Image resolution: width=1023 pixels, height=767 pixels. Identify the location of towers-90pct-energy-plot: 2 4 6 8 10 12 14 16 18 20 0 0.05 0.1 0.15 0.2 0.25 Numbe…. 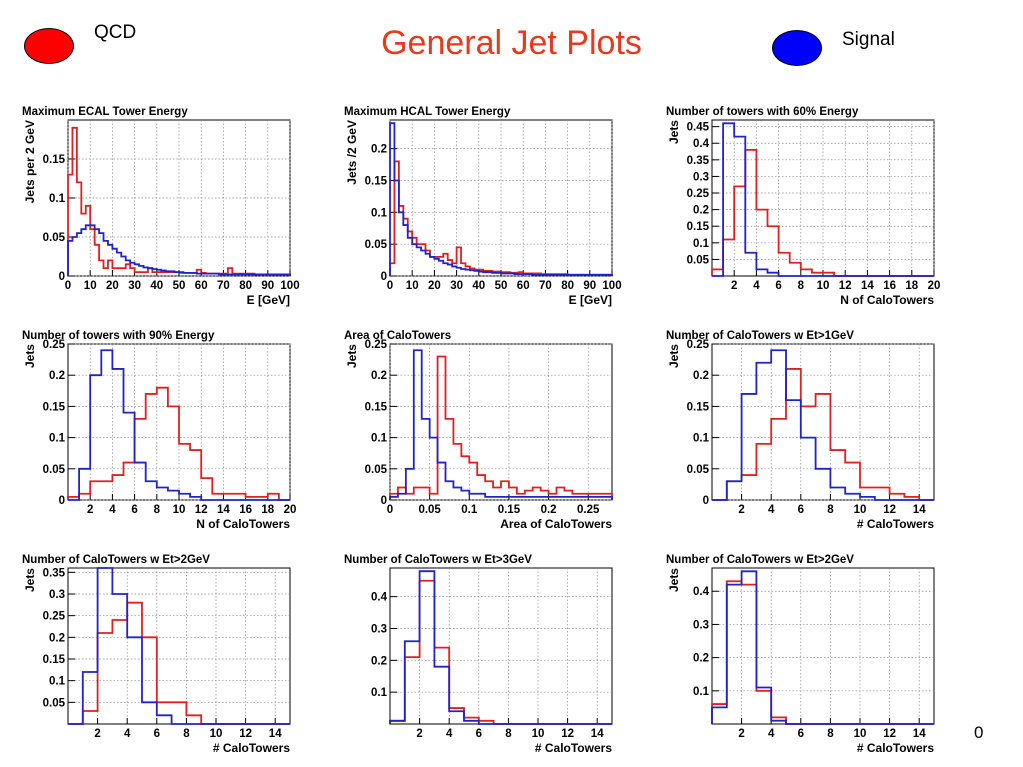
(160, 431).